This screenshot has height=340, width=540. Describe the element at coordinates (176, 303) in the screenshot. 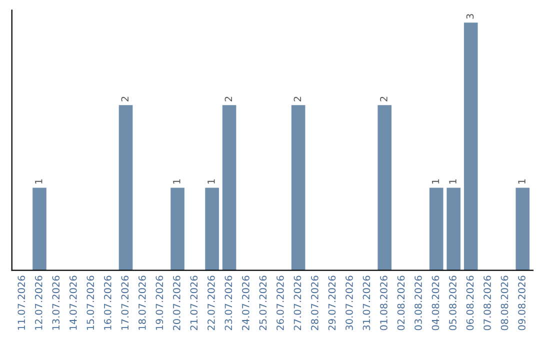

I see `x-tick-label: 20.07.2026` at that location.